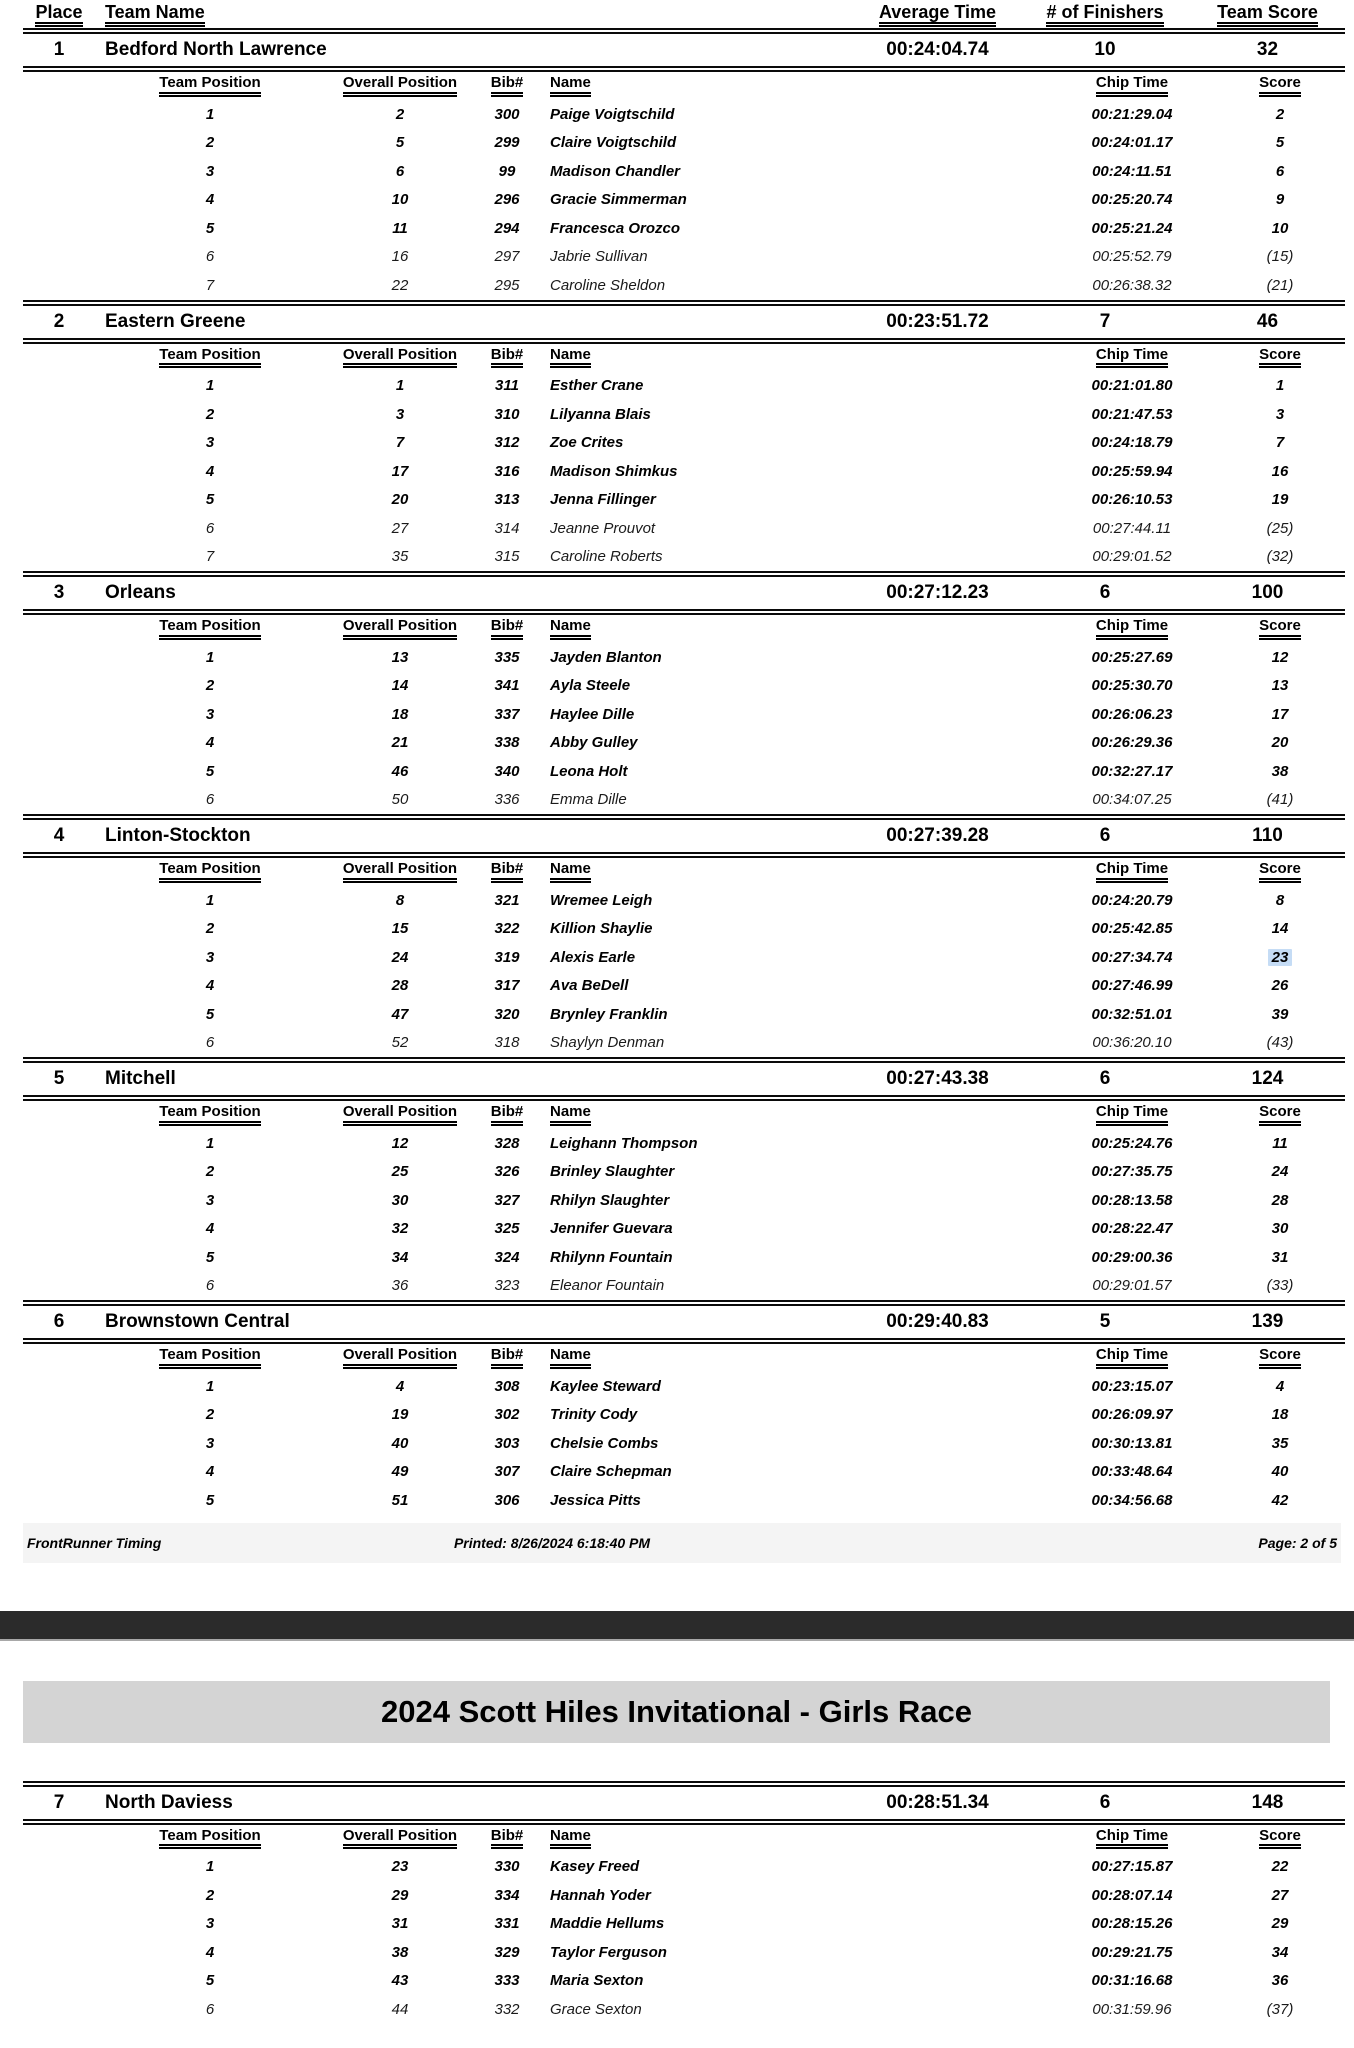  What do you see at coordinates (507, 1229) in the screenshot?
I see `runner-bib: 325` at bounding box center [507, 1229].